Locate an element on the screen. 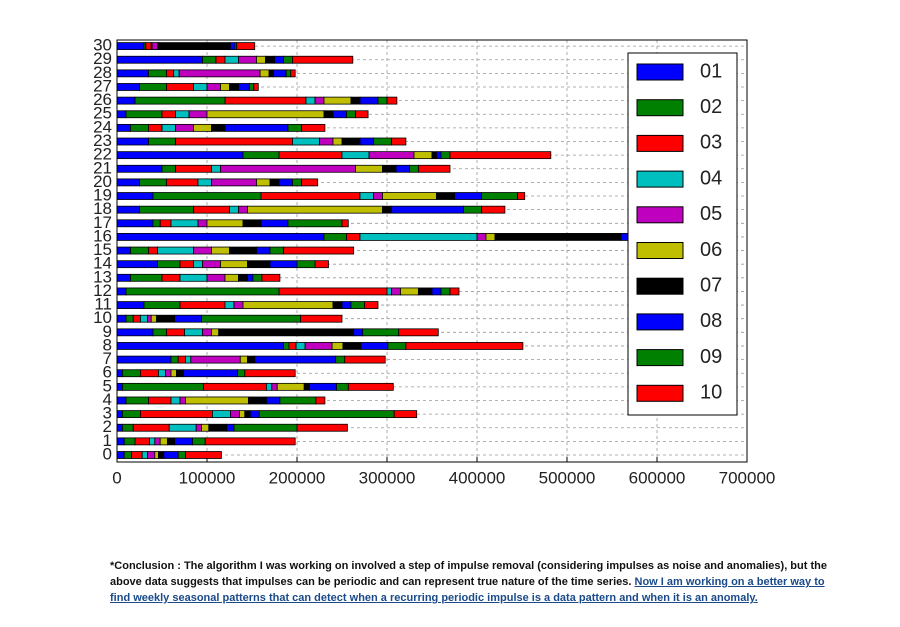 This screenshot has height=627, width=900. legend-label: 09 is located at coordinates (711, 357).